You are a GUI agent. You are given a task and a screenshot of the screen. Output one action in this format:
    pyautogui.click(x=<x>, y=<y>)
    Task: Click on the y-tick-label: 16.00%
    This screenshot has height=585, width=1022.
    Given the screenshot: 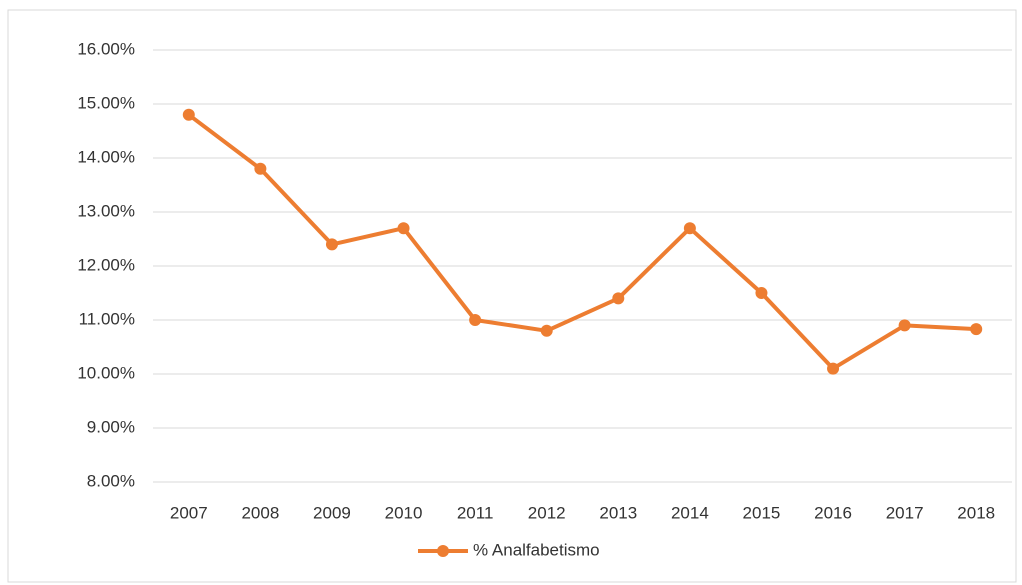 What is the action you would take?
    pyautogui.click(x=106, y=48)
    